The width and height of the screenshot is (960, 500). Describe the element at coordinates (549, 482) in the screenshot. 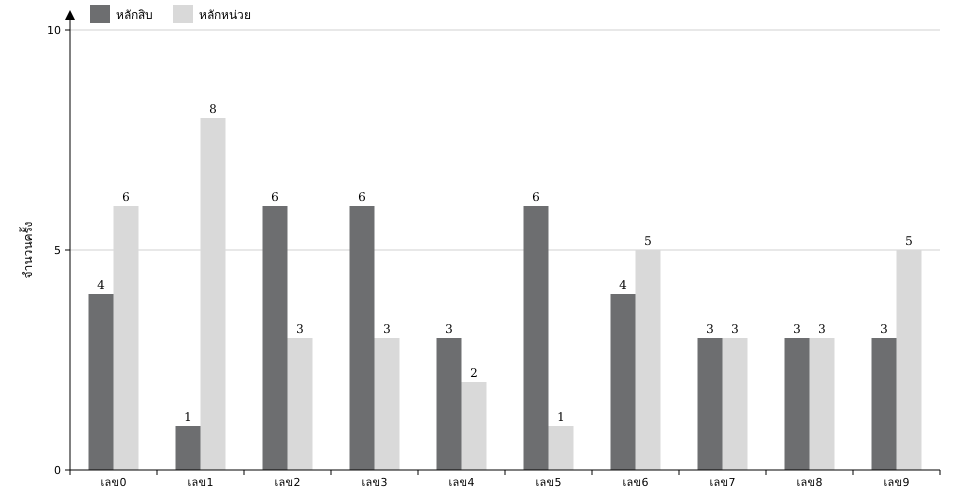

I see `x-tick-label: เลข5` at that location.